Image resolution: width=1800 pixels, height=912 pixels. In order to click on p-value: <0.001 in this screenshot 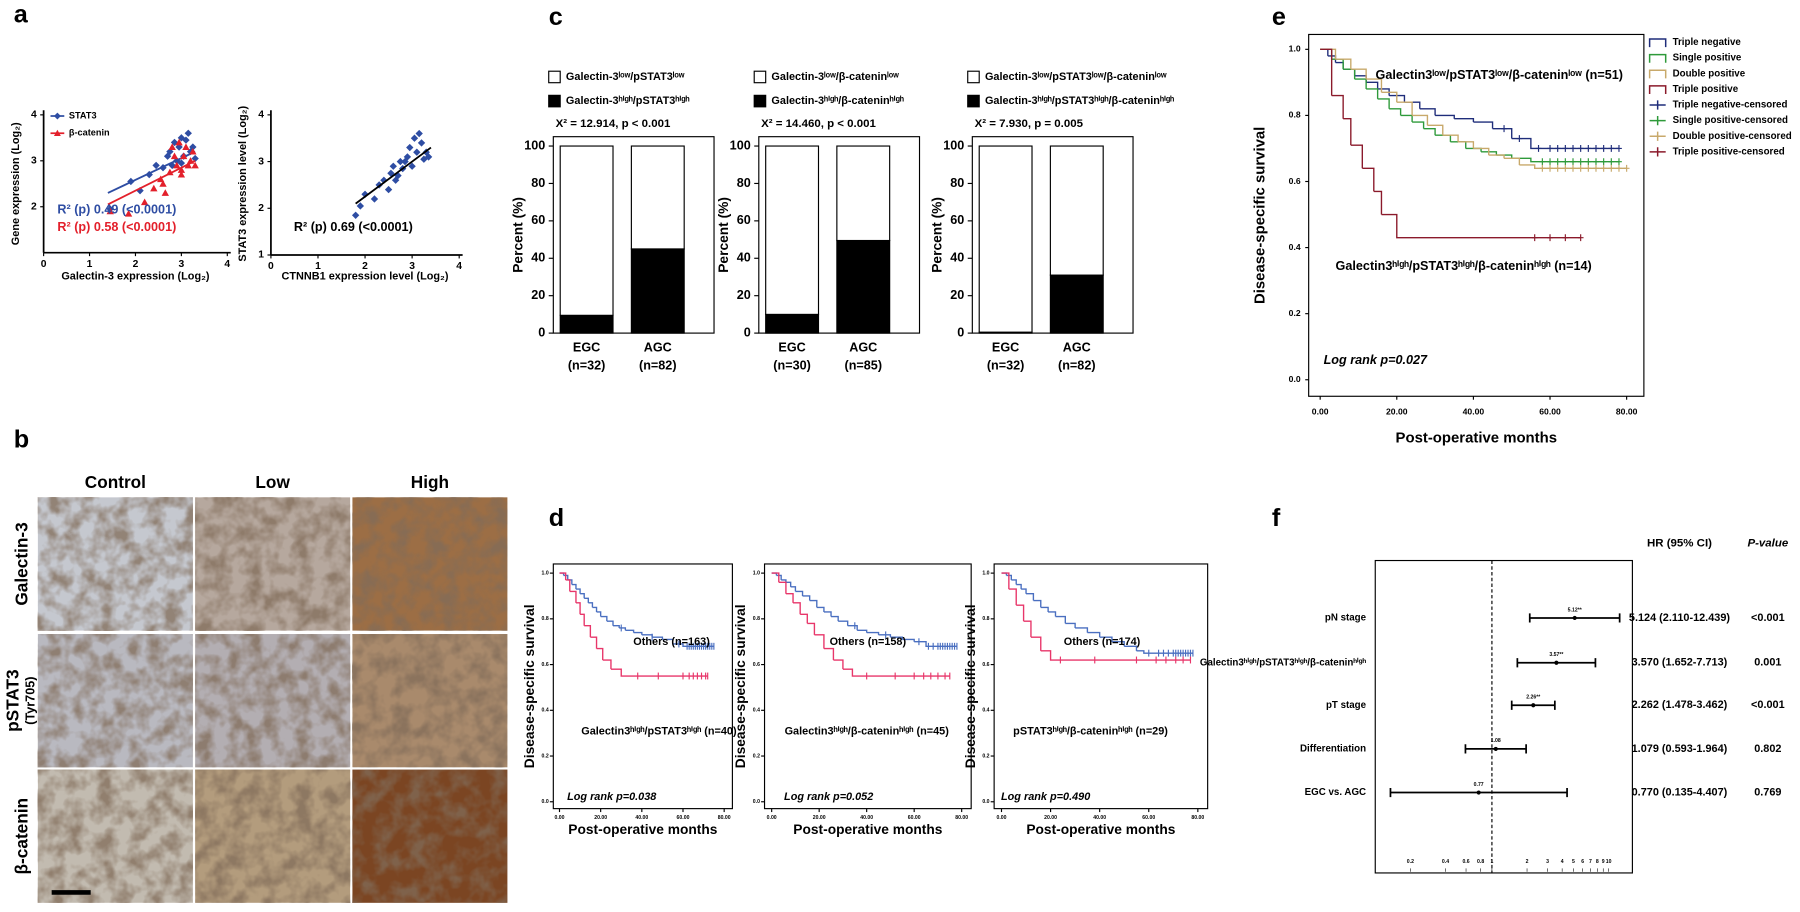, I will do `click(1768, 705)`.